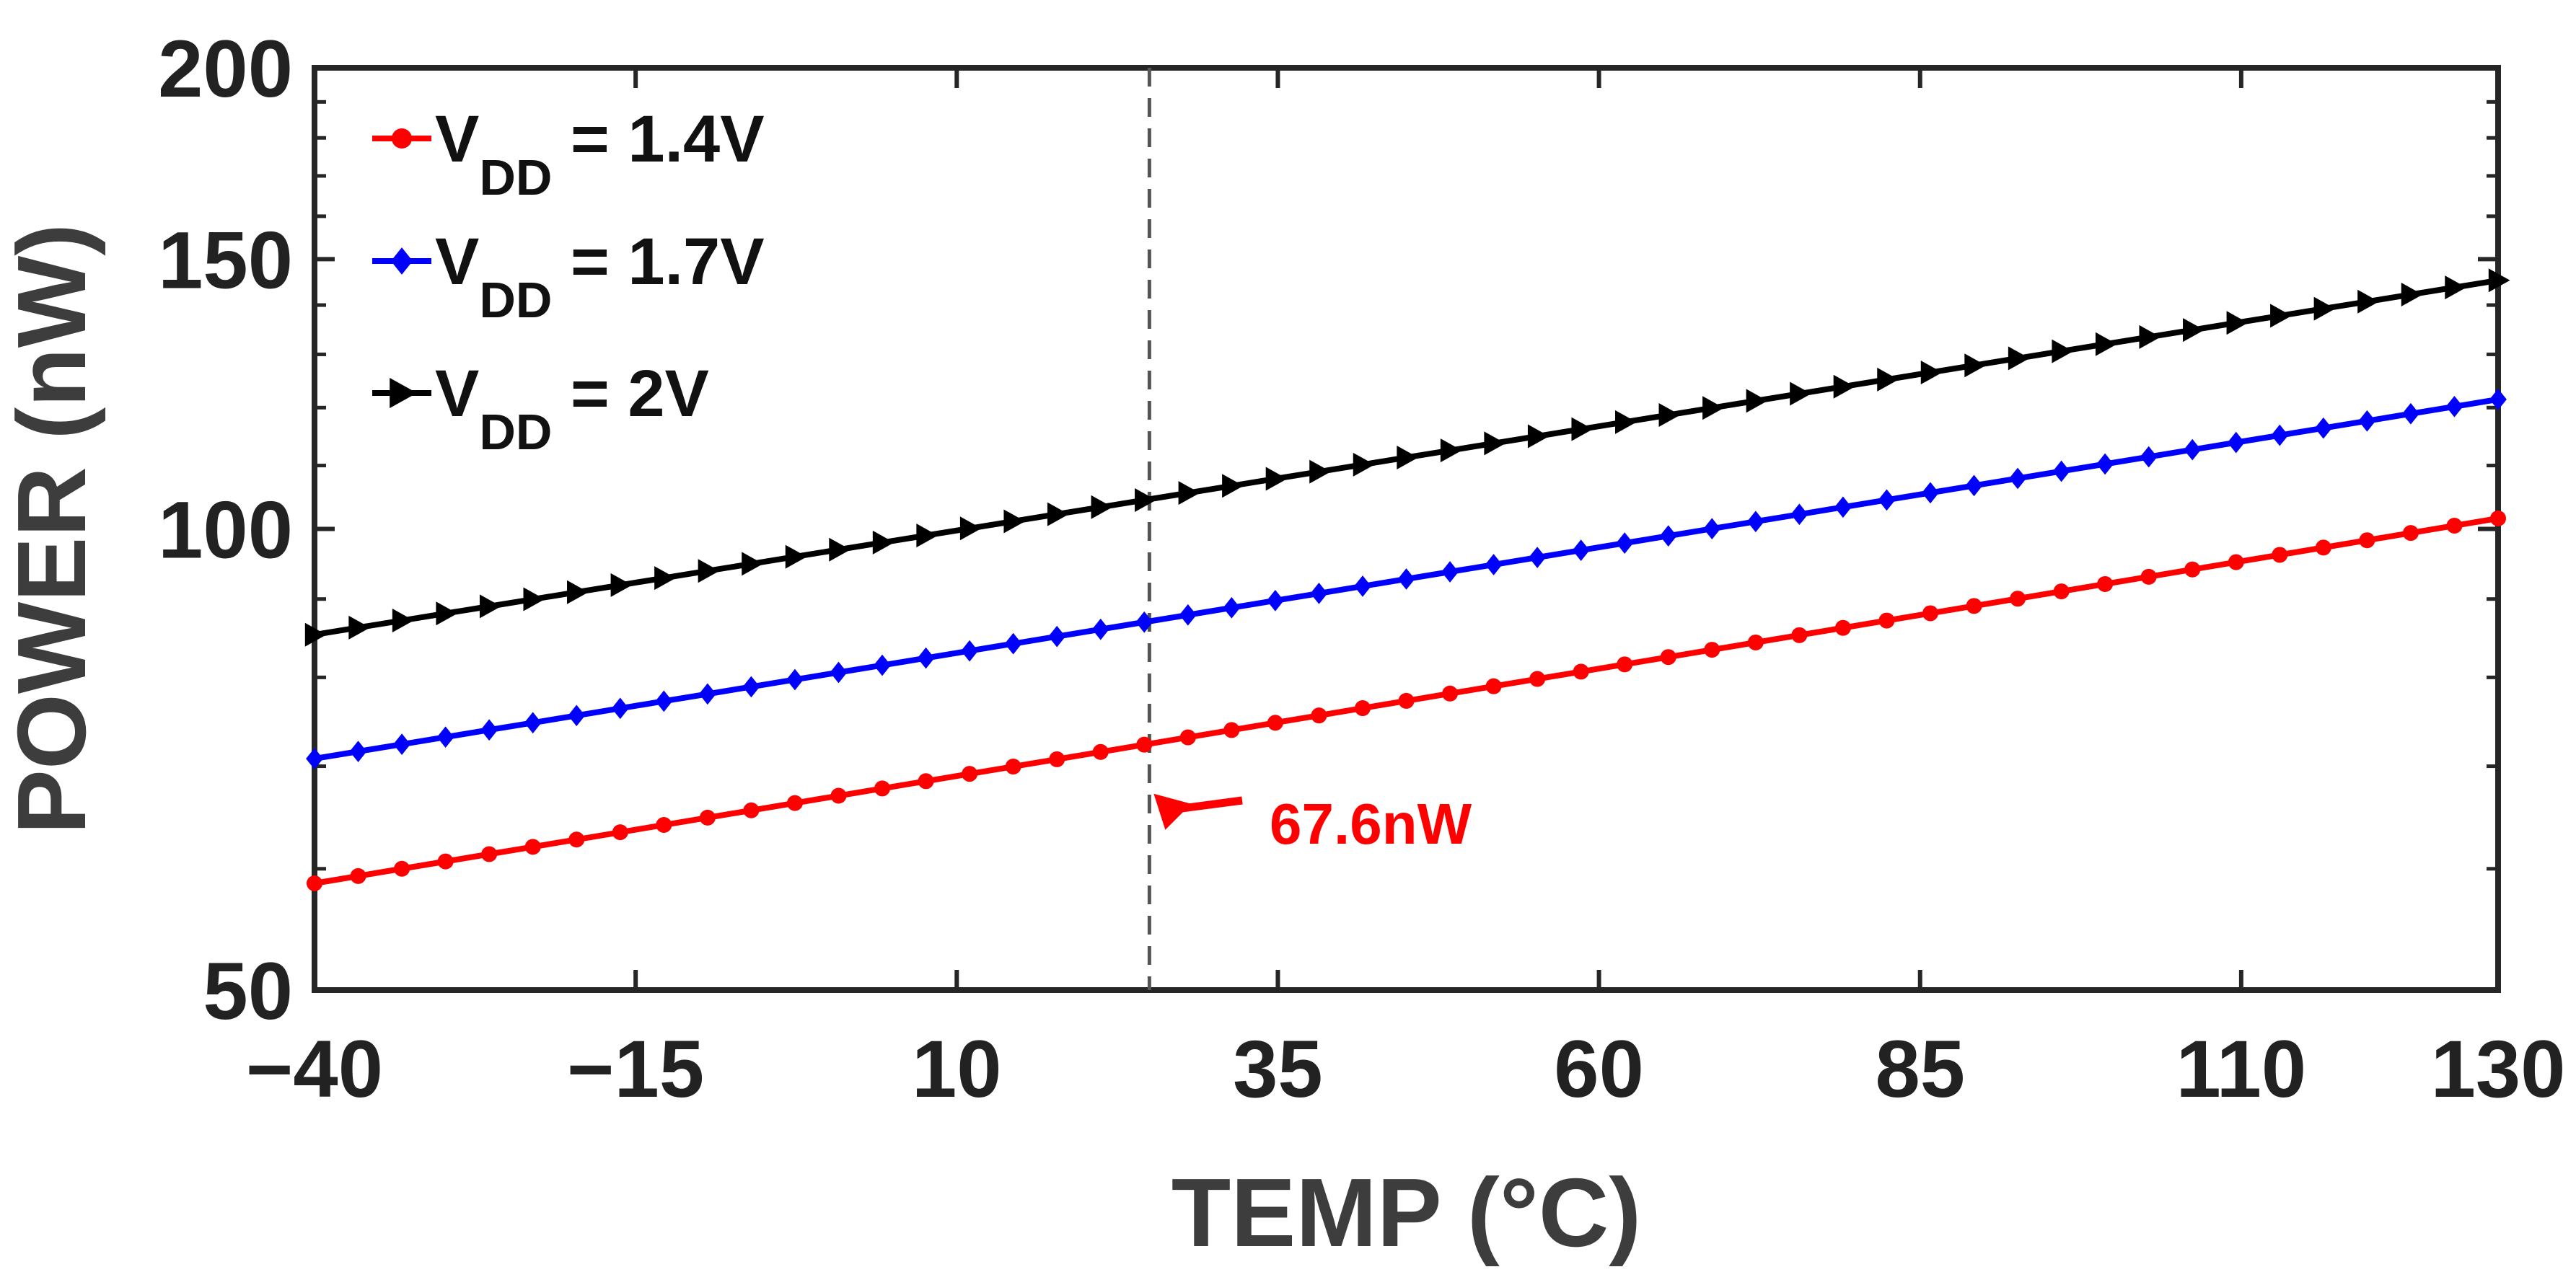 The height and width of the screenshot is (1285, 2576). Describe the element at coordinates (314, 1069) in the screenshot. I see `x-tick-label: −40` at that location.